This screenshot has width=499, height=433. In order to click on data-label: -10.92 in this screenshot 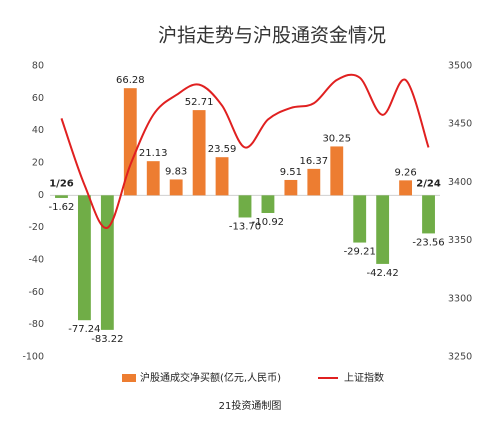, I will do `click(268, 222)`.